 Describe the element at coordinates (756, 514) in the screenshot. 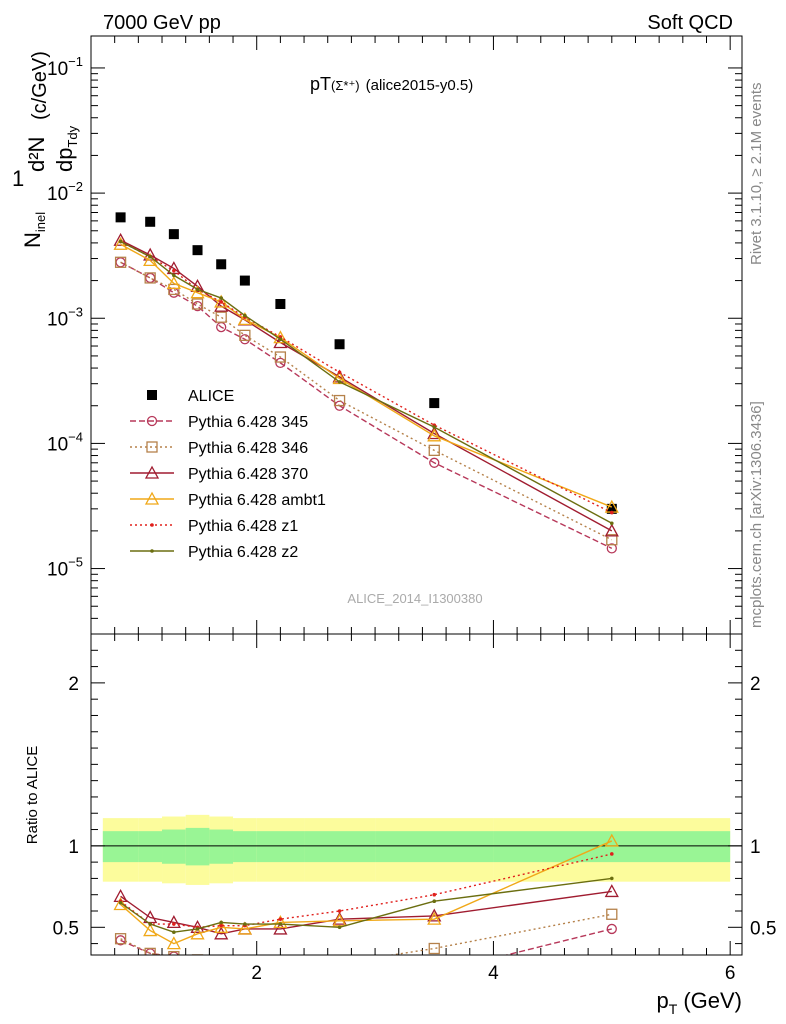

I see `mcplots-label: mcplots.cern.ch [arXiv:1306.3436]` at that location.